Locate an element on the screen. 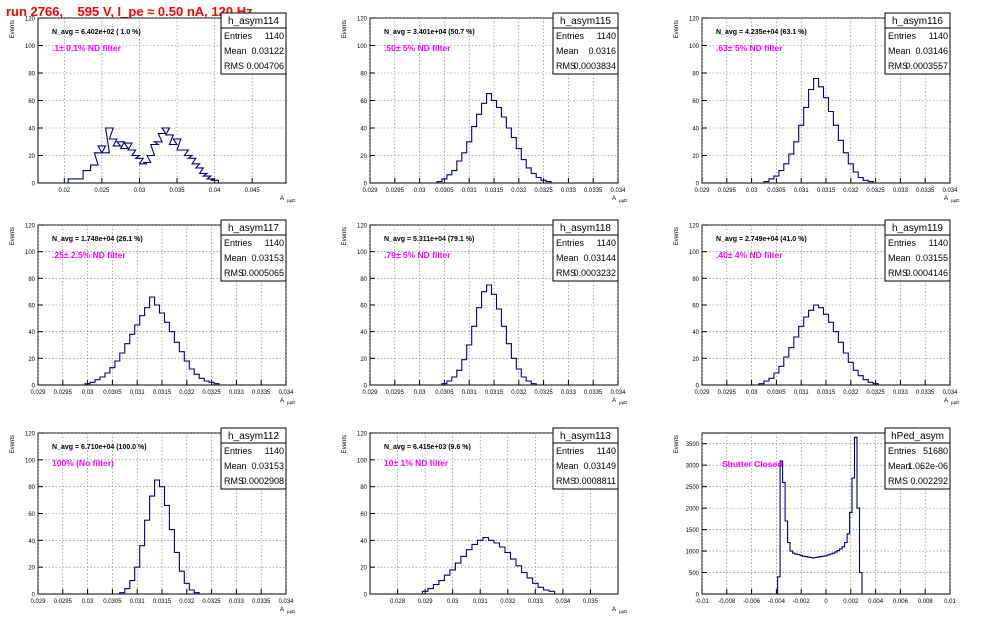 The image size is (996, 622). filter-label: .25± 2.5% ND filter is located at coordinates (89, 255).